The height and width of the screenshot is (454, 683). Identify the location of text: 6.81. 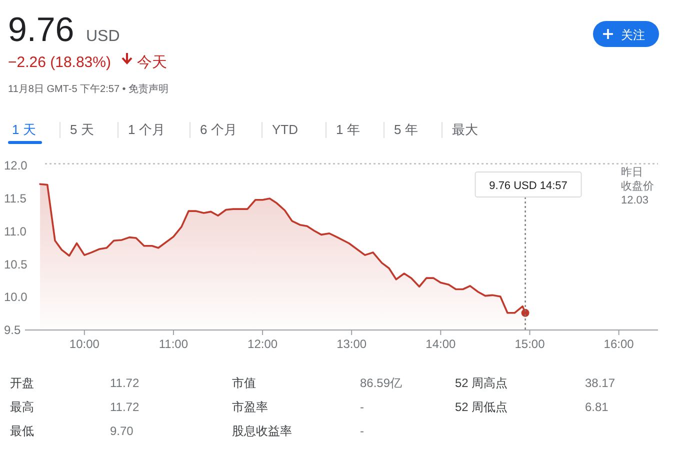
(597, 407).